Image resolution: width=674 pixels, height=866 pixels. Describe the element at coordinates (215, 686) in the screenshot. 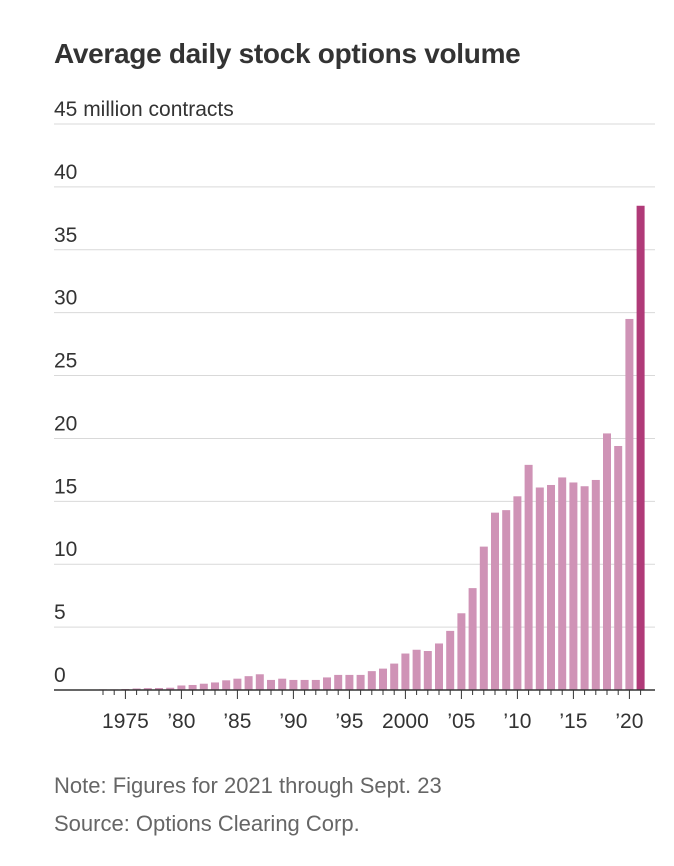

I see `bar-1983` at that location.